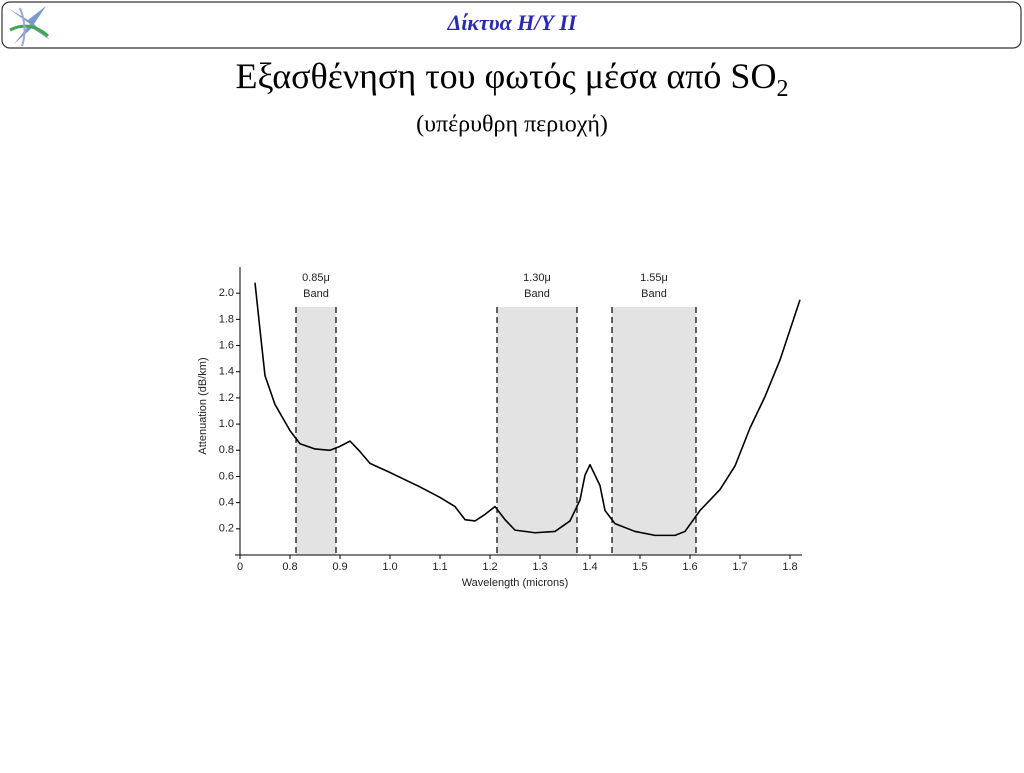 The image size is (1024, 773). What do you see at coordinates (512, 125) in the screenshot?
I see `slide-subtitle: (υπέρυθρη περιοχή)` at bounding box center [512, 125].